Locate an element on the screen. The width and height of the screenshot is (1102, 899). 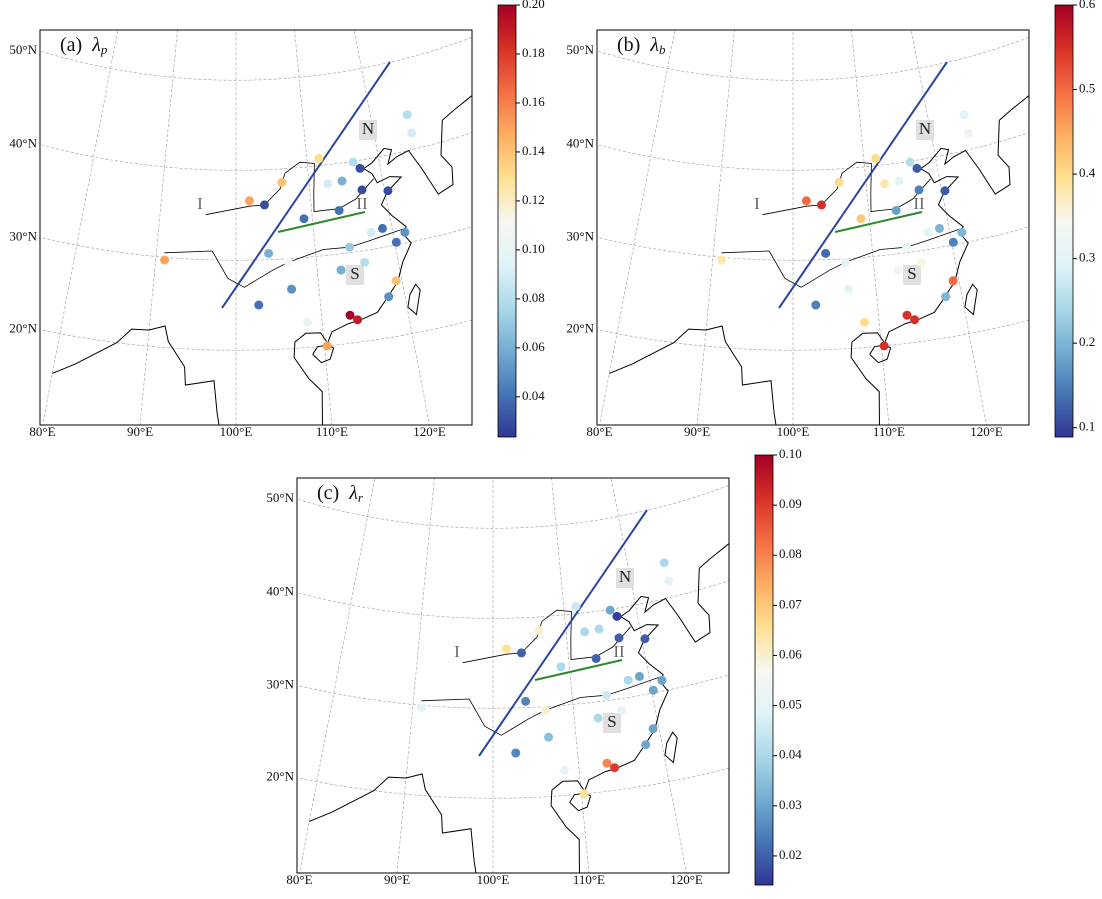
panel-label: (c) is located at coordinates (328, 493).